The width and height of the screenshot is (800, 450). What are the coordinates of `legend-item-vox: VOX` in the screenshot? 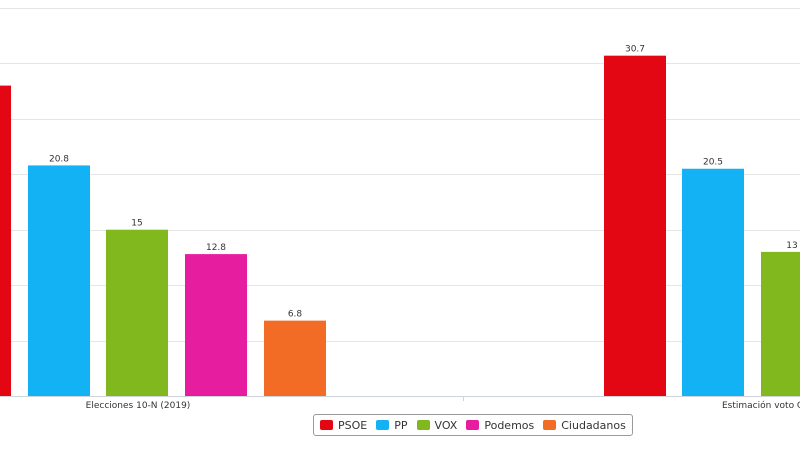 It's located at (437, 425).